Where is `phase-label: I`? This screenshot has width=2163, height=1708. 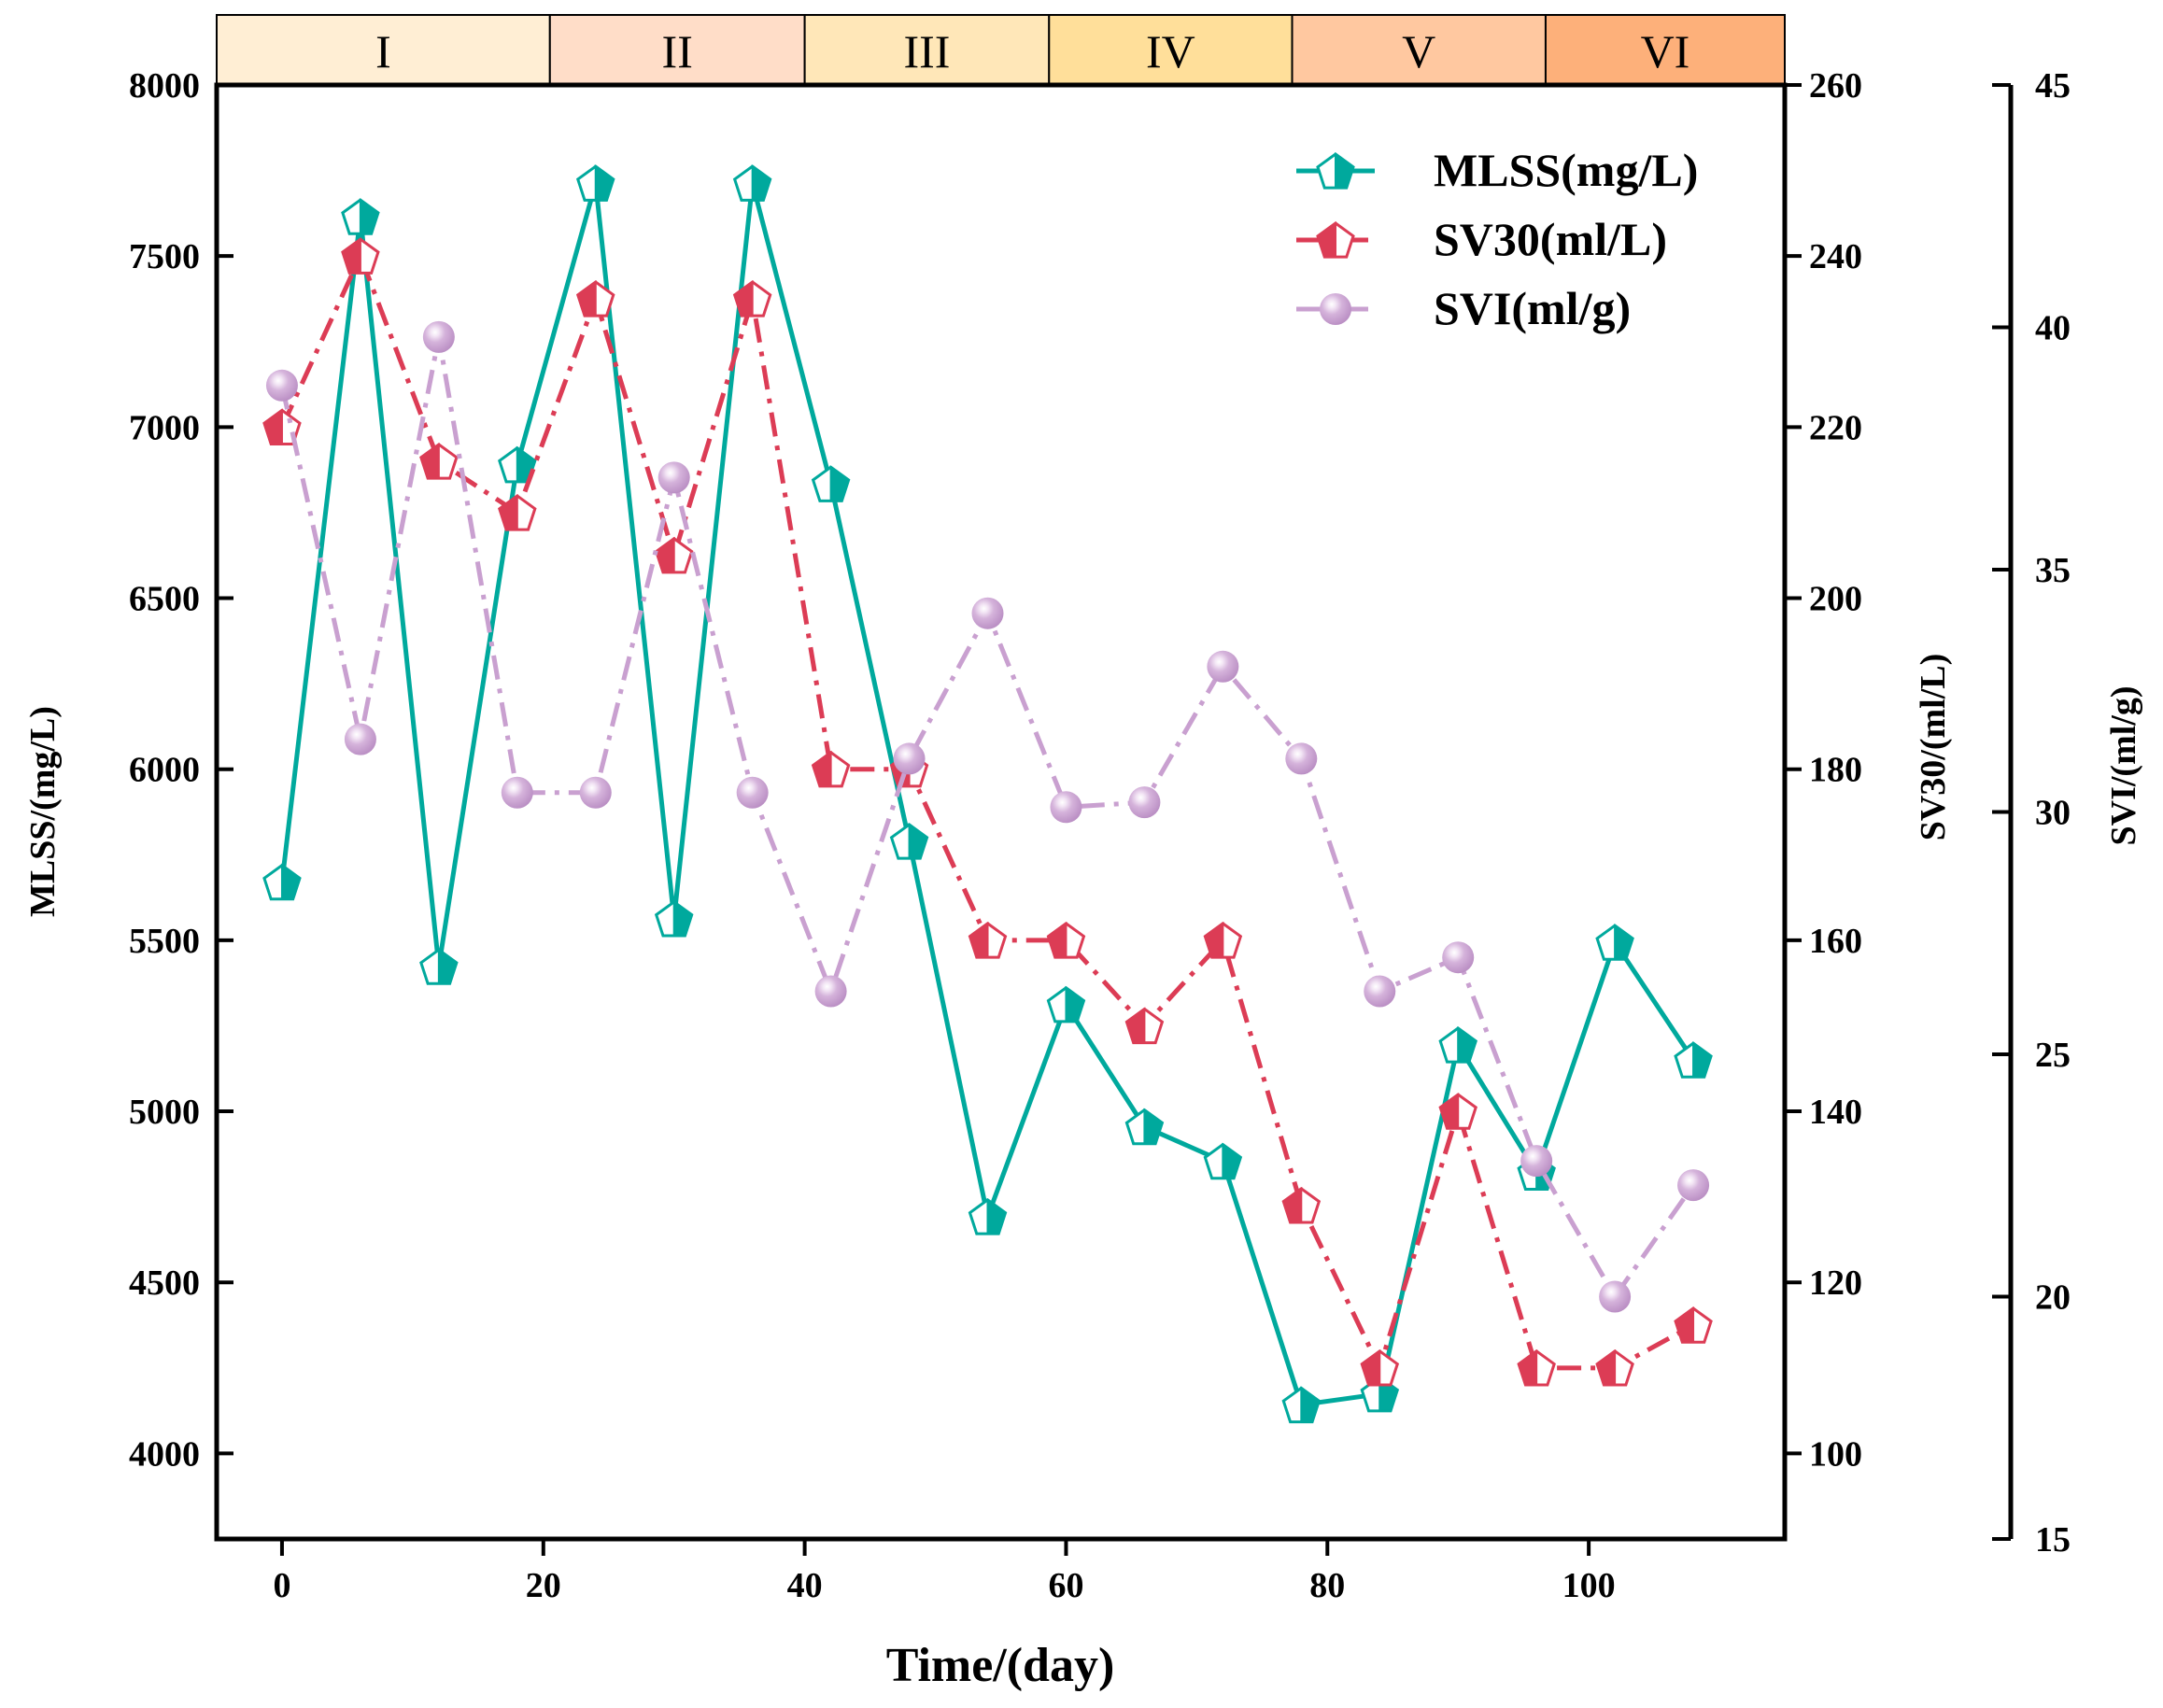 phase-label: I is located at coordinates (383, 51).